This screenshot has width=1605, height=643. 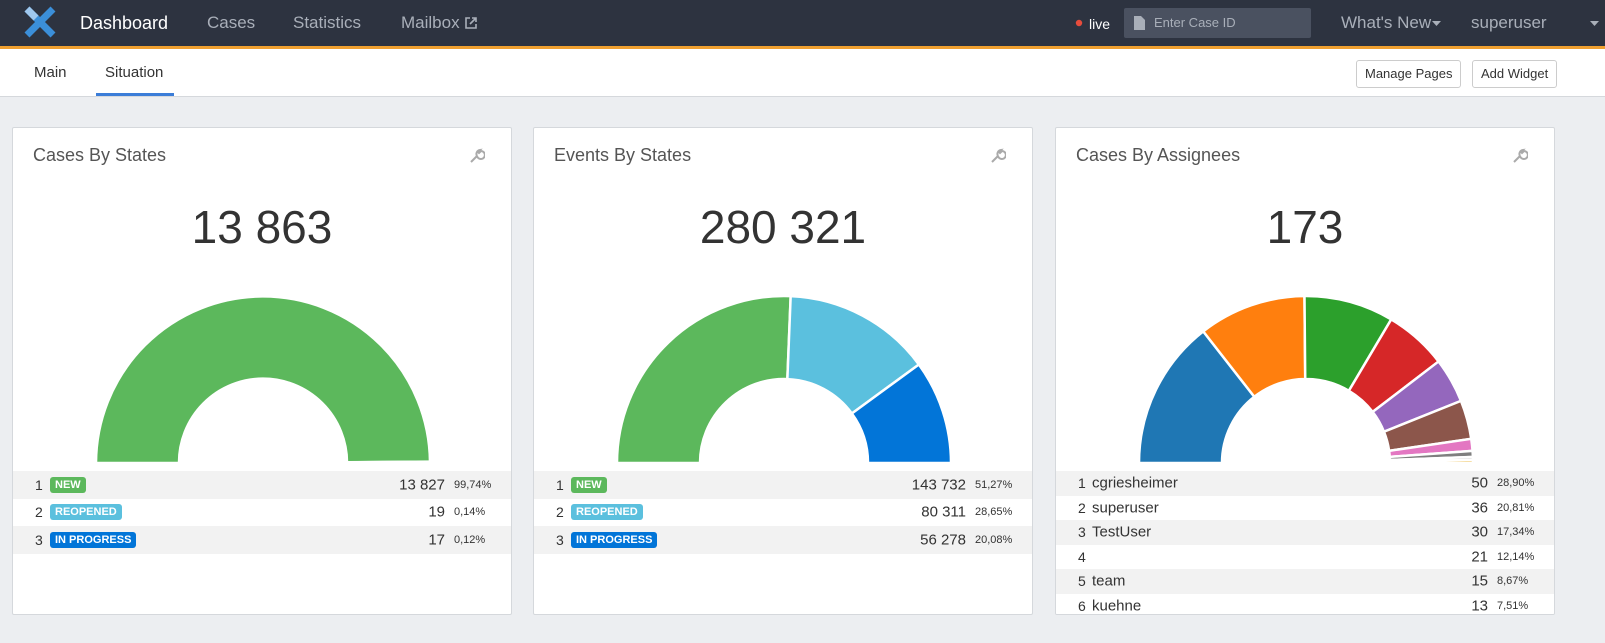 I want to click on count: 15, so click(x=1479, y=581).